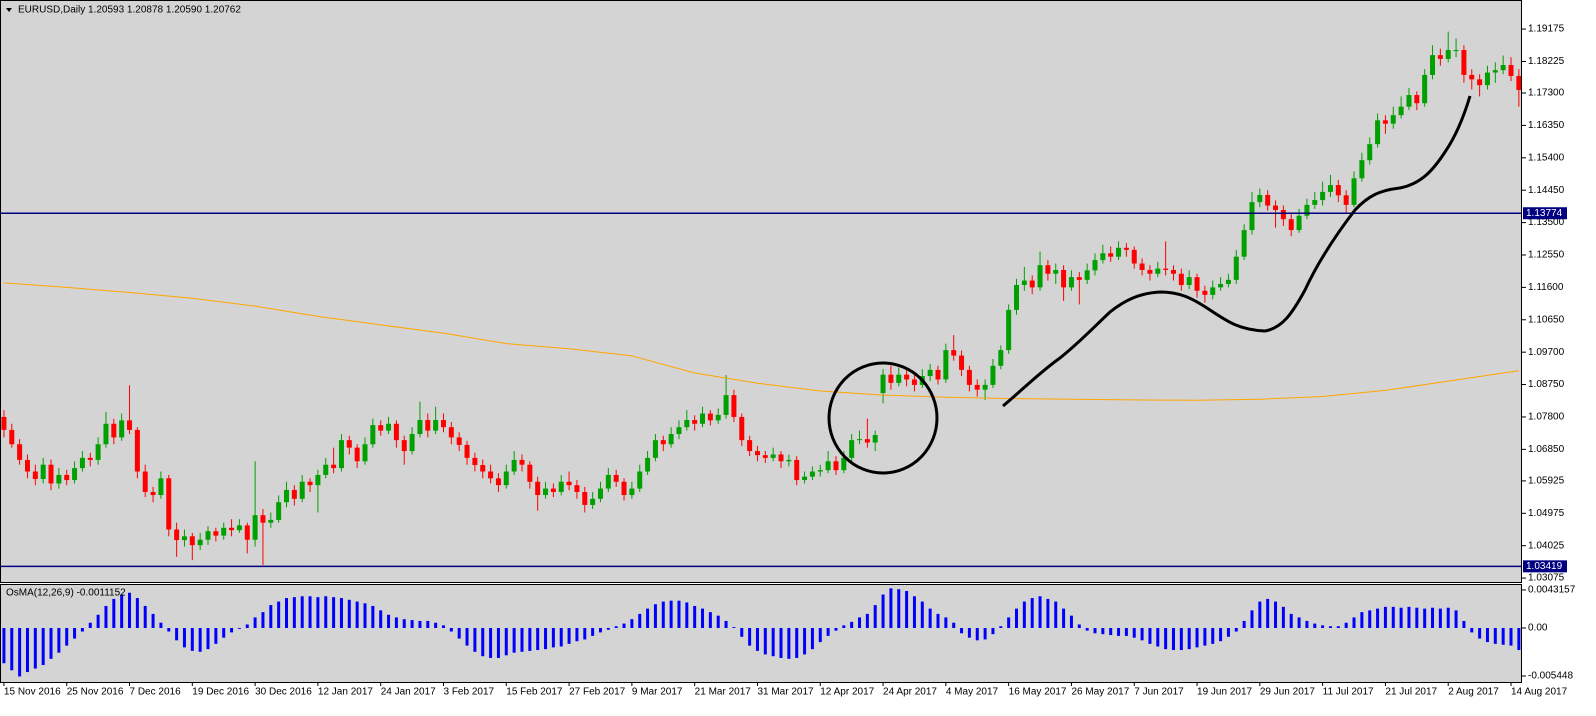 The width and height of the screenshot is (1596, 716). I want to click on y-tick-label: 1.08750, so click(1546, 384).